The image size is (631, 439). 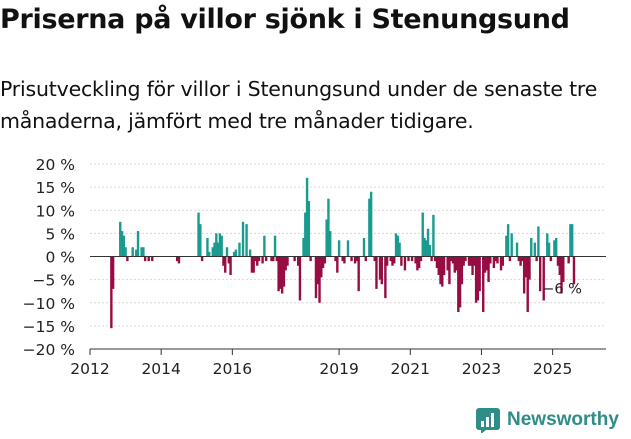 I want to click on y-tick-label: −20 %, so click(x=49, y=350).